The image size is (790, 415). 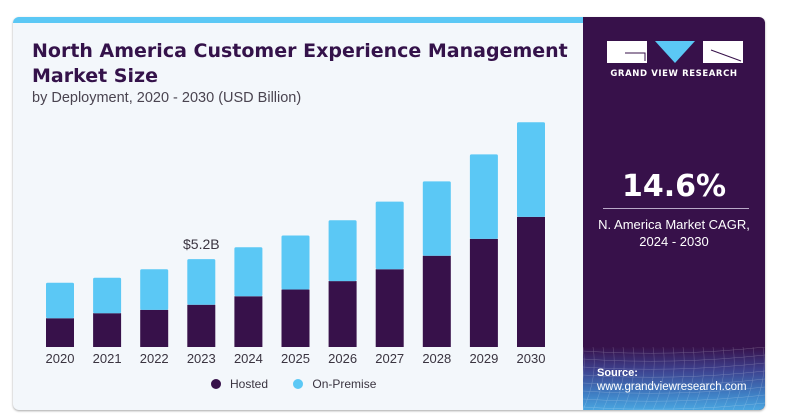 What do you see at coordinates (342, 251) in the screenshot?
I see `bar-on-premise-2026` at bounding box center [342, 251].